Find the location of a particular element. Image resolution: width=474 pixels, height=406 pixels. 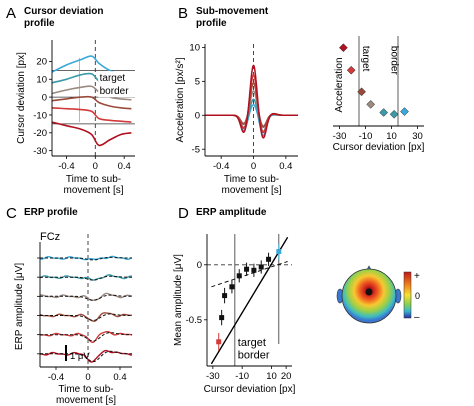

y-axis-label: Cursor deviation [px] is located at coordinates (21, 98).